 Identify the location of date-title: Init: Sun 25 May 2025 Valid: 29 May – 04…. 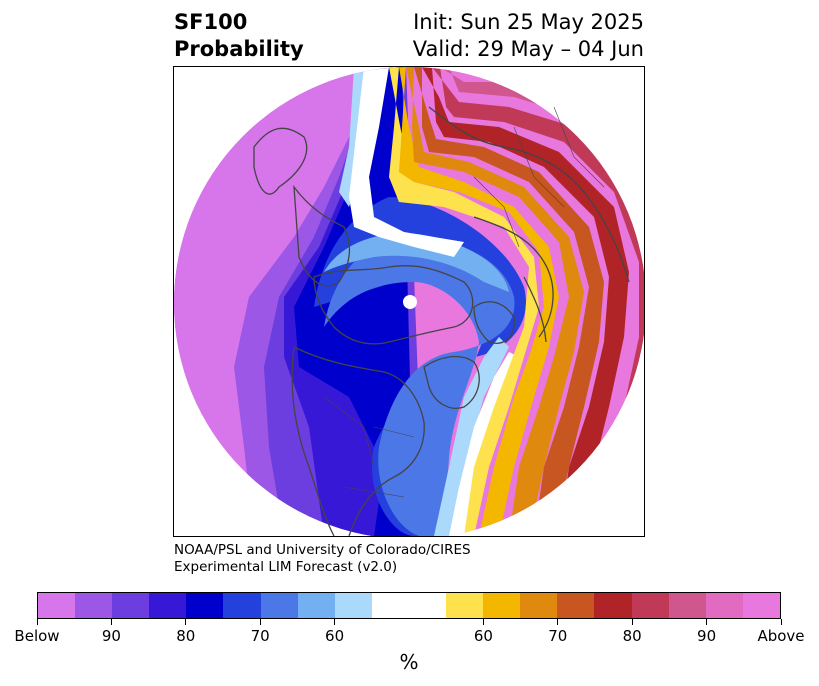
(528, 36).